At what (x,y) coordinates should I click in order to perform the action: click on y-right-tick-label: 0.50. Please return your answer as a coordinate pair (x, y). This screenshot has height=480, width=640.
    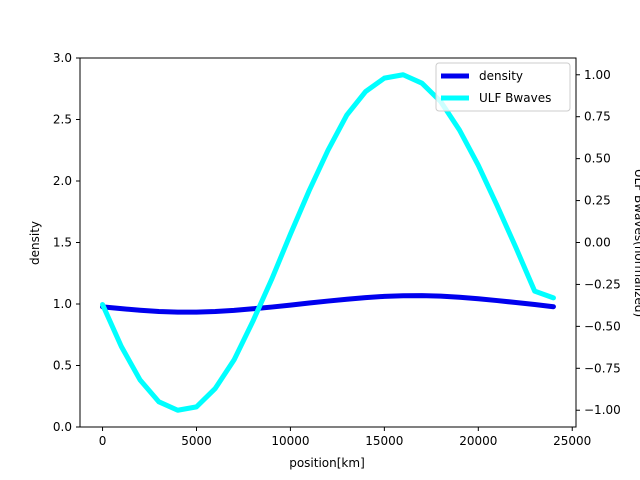
    Looking at the image, I should click on (597, 159).